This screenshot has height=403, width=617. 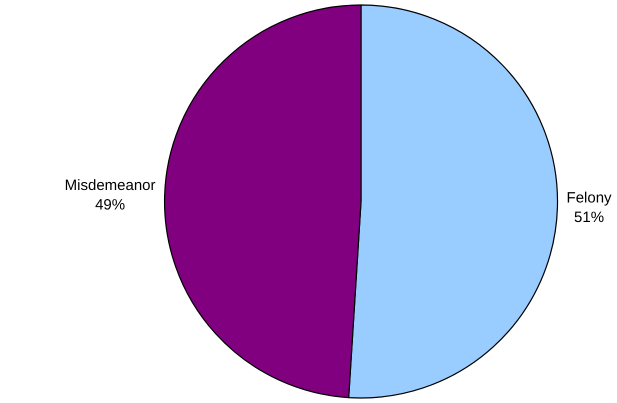 I want to click on slice-label: Felony, so click(x=589, y=197).